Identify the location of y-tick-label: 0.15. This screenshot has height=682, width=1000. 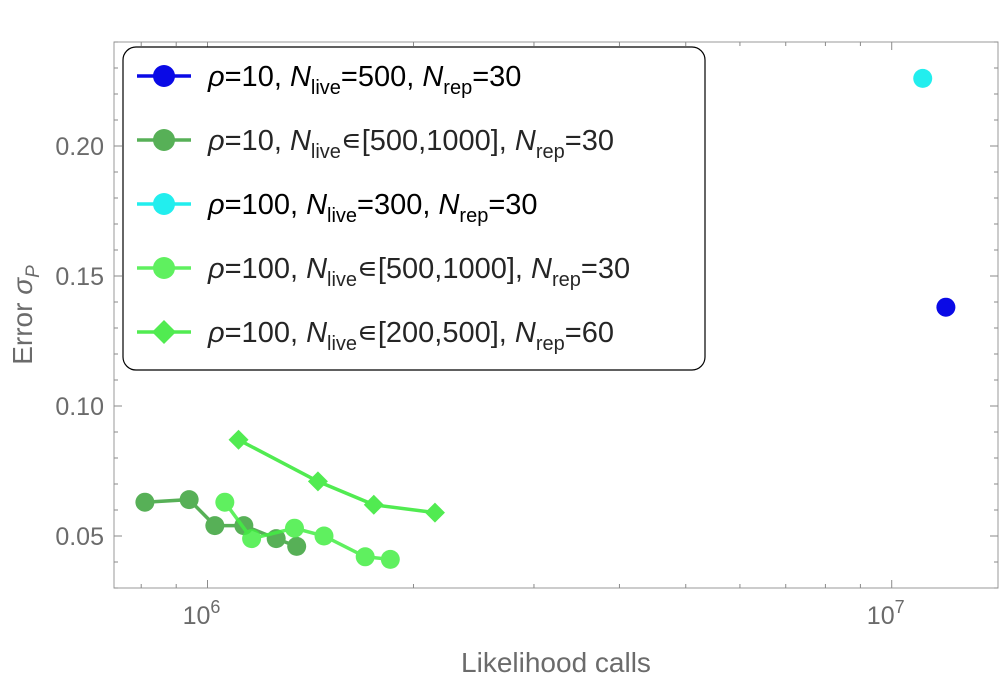
(79, 277).